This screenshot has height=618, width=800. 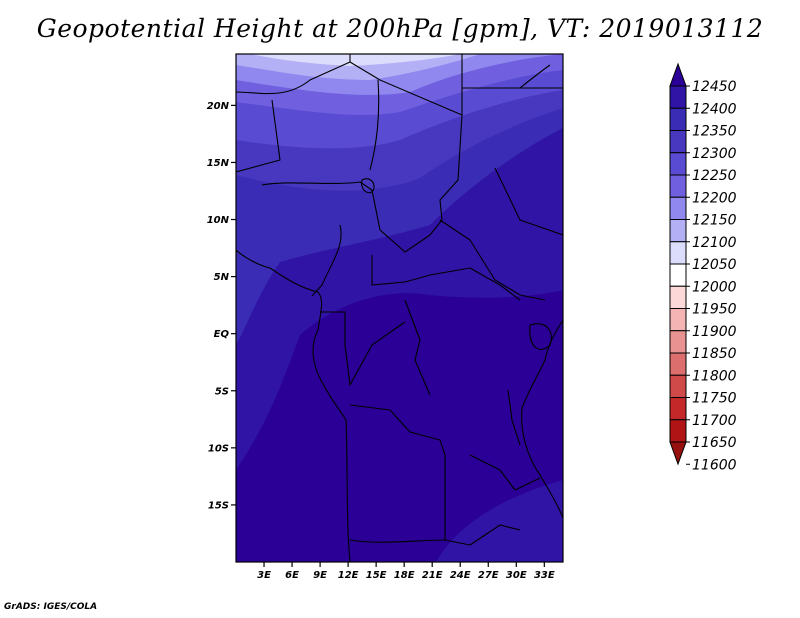 What do you see at coordinates (714, 287) in the screenshot?
I see `colorbar-label: 12000` at bounding box center [714, 287].